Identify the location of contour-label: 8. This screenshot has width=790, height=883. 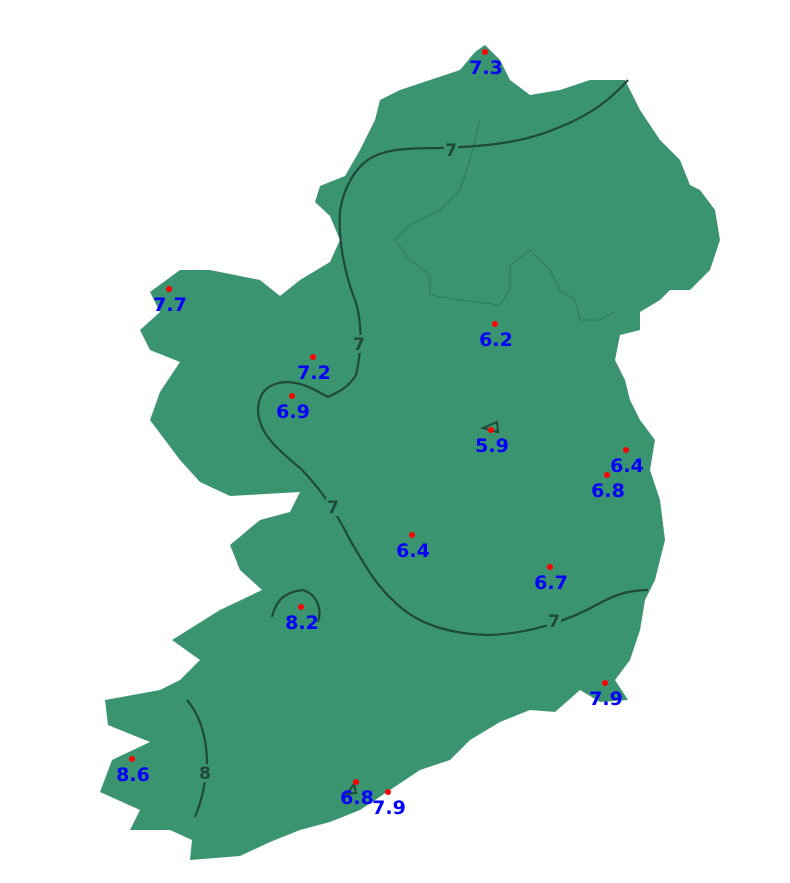
(205, 774).